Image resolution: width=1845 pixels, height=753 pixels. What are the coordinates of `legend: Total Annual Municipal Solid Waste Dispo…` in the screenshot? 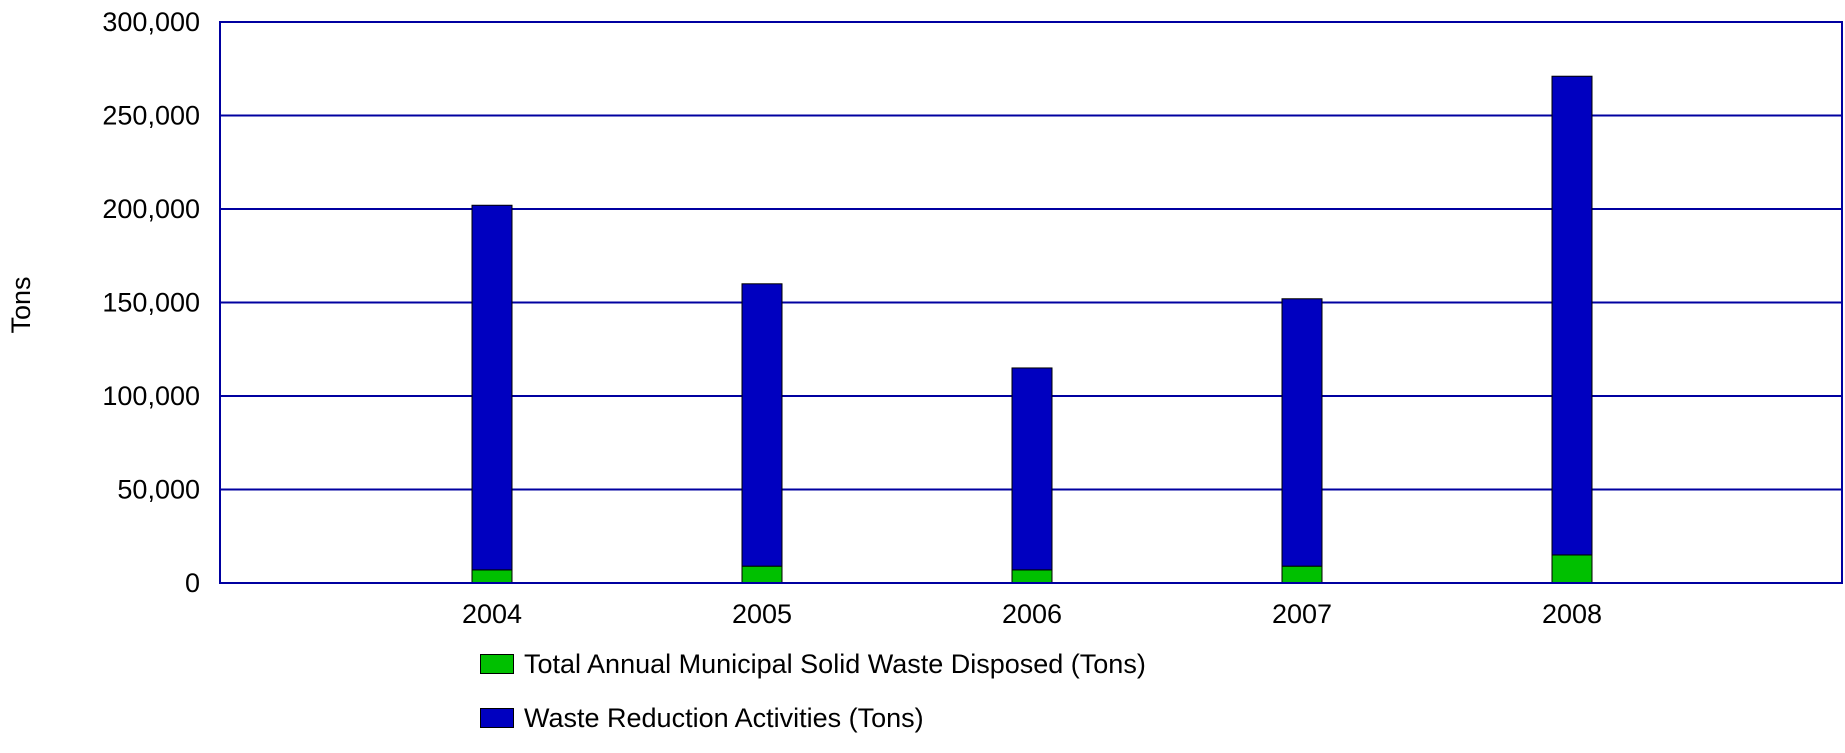 It's located at (813, 699).